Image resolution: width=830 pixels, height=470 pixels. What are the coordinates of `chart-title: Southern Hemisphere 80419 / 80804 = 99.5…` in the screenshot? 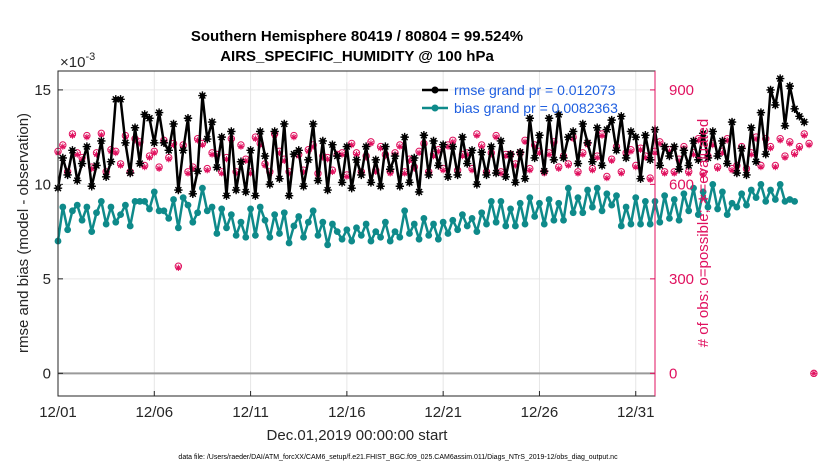 It's located at (357, 36).